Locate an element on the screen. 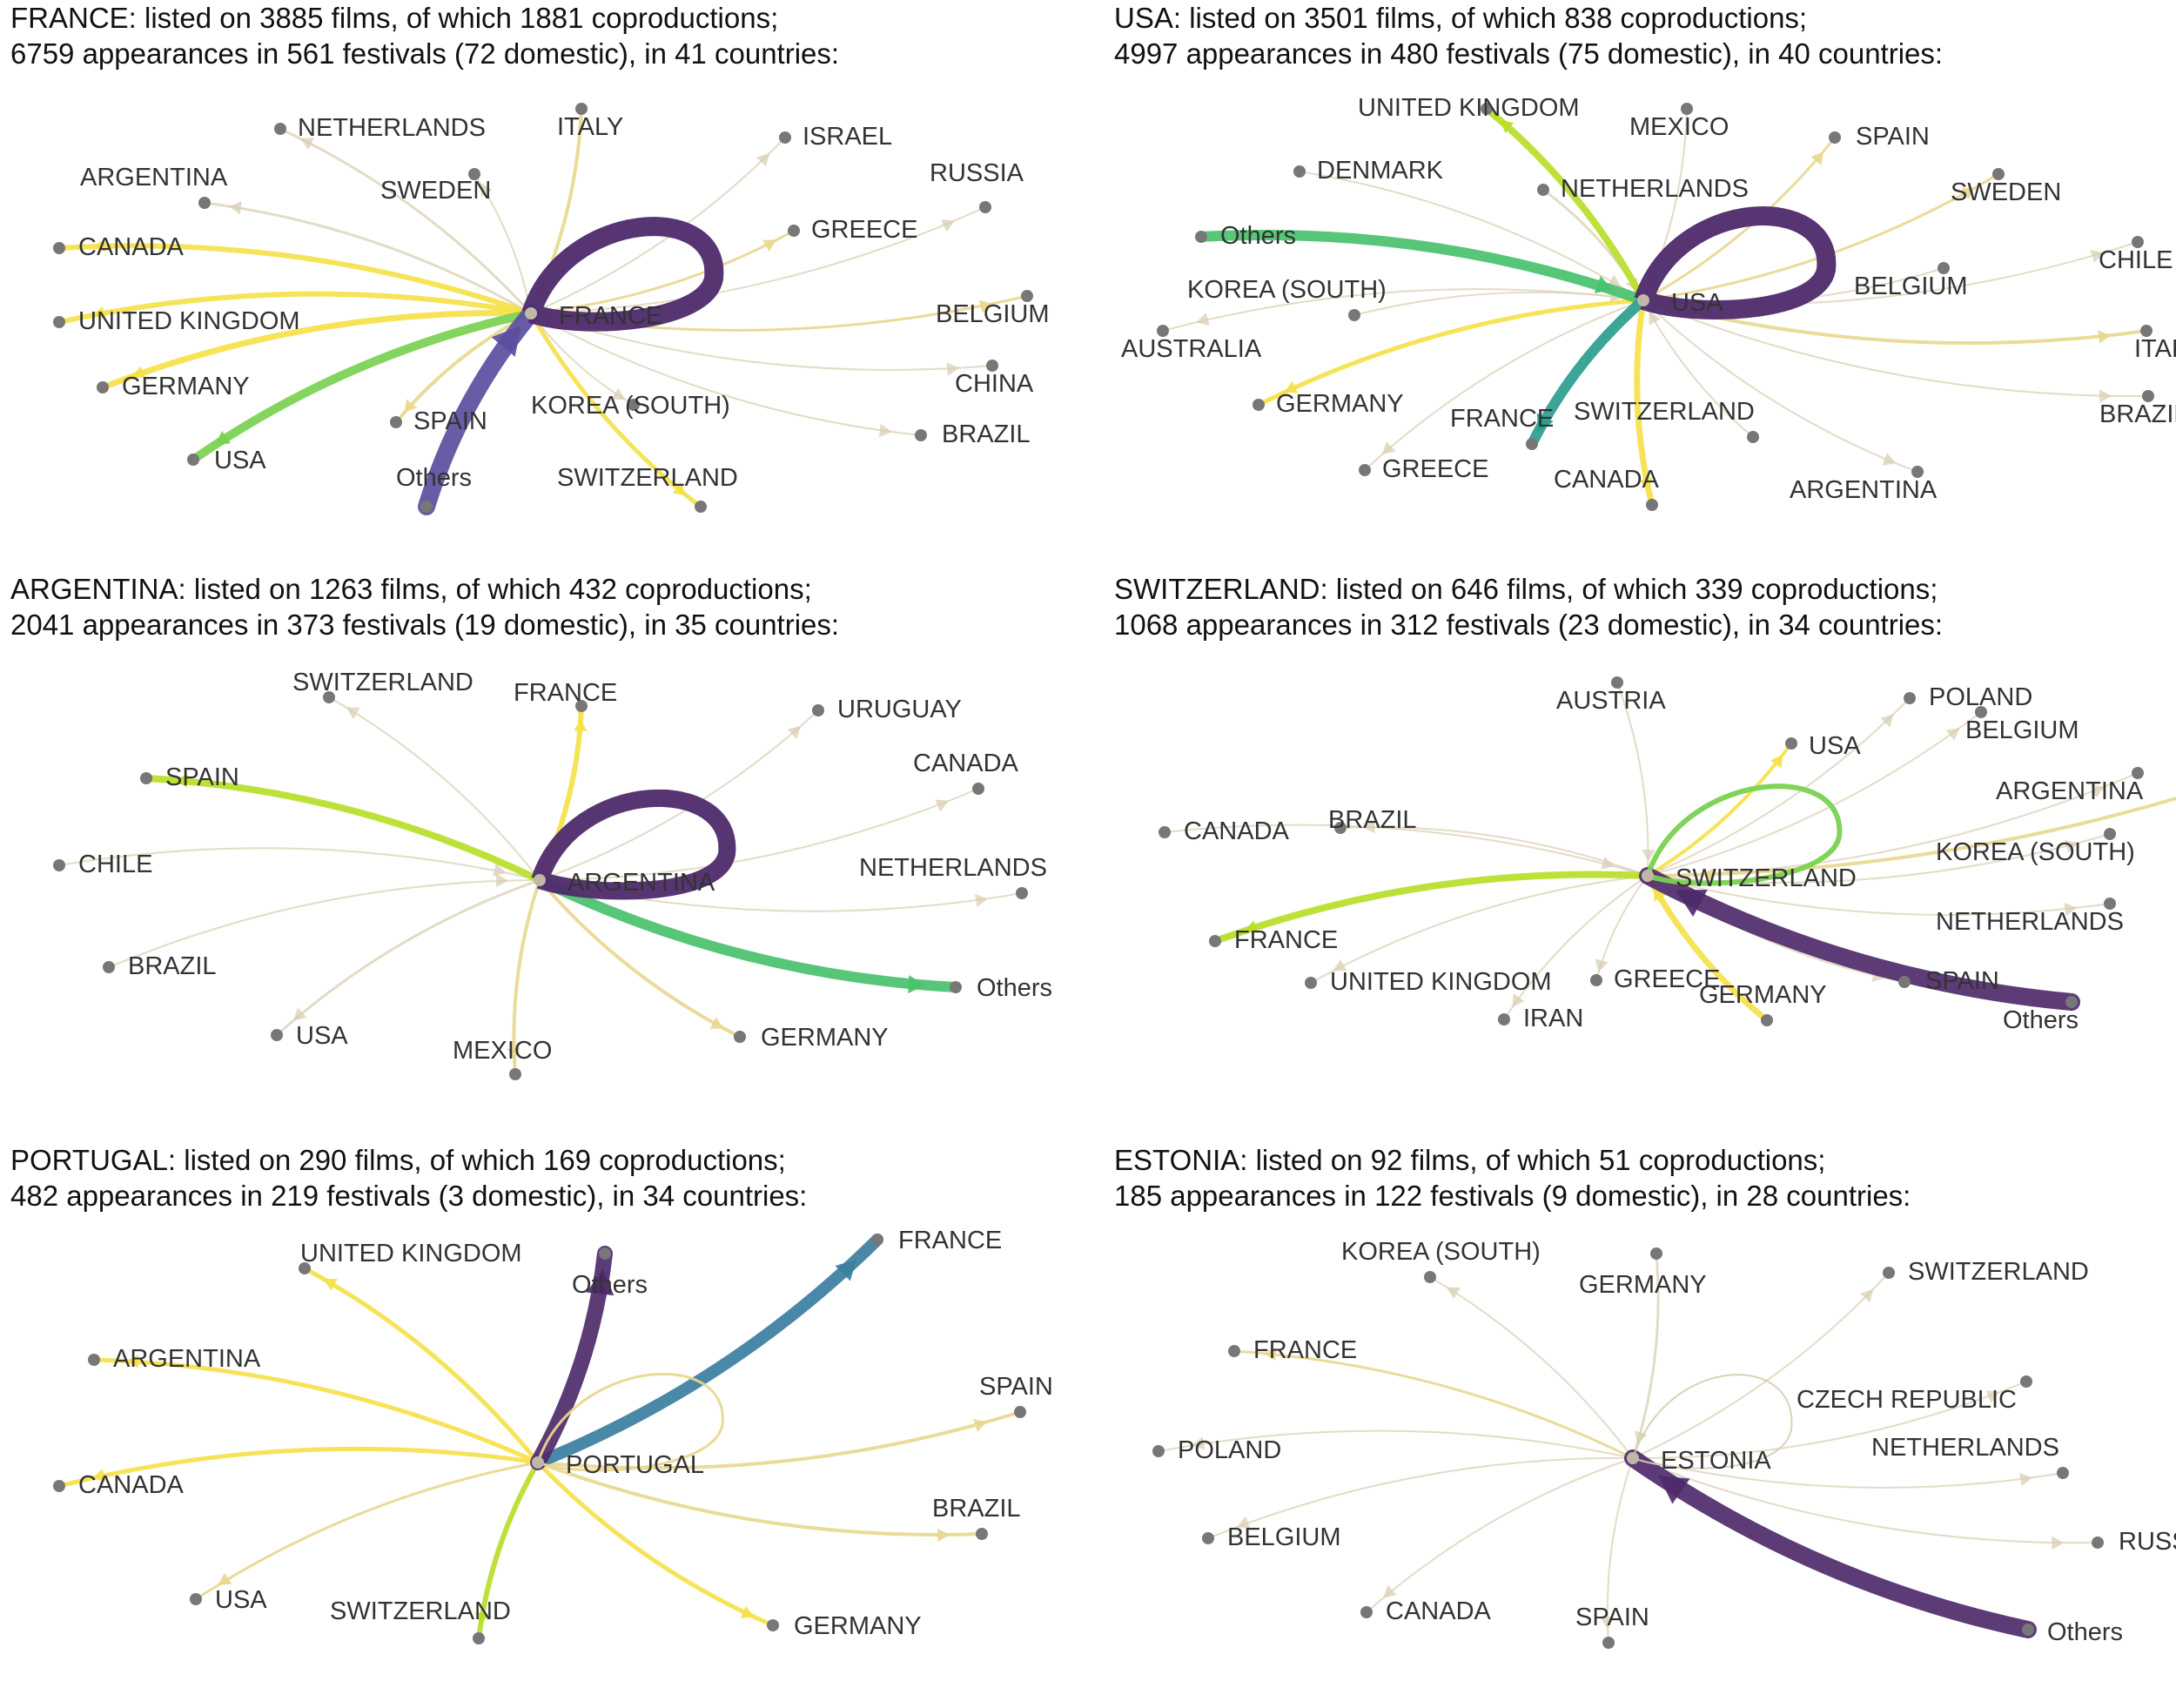  edge-arrow-brazil is located at coordinates (885, 430).